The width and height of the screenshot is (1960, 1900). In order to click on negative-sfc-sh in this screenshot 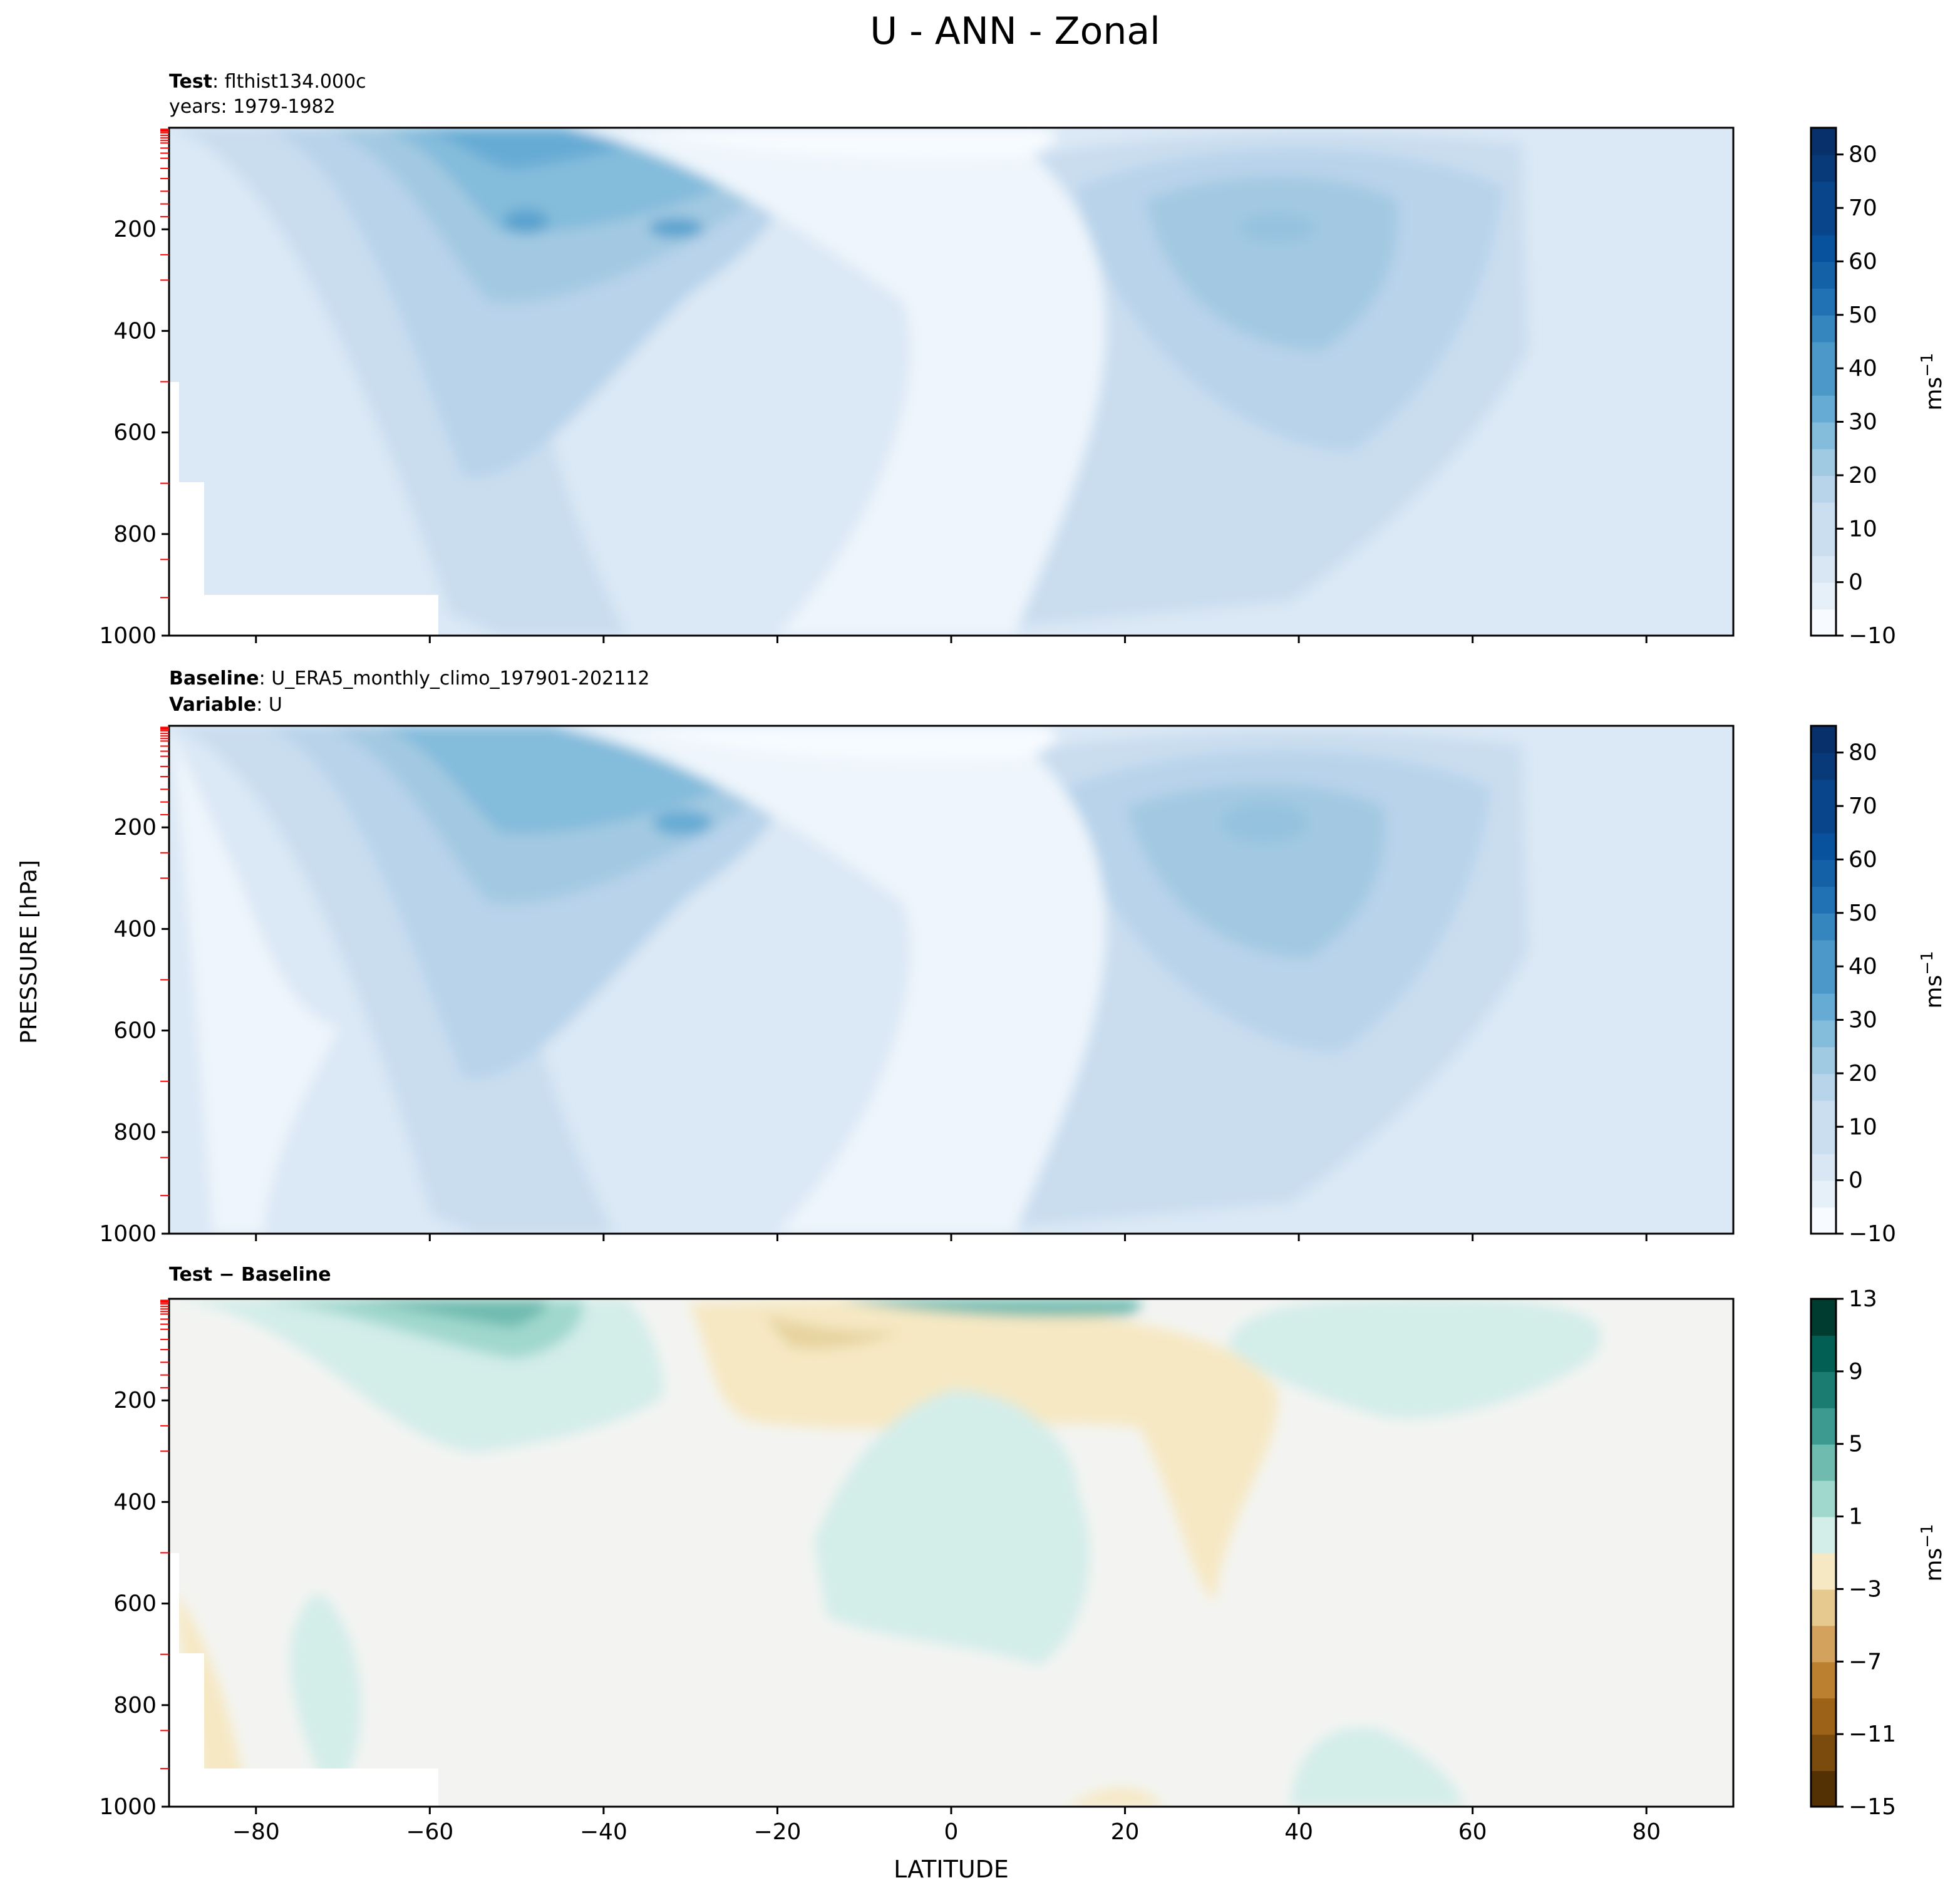, I will do `click(212, 1699)`.